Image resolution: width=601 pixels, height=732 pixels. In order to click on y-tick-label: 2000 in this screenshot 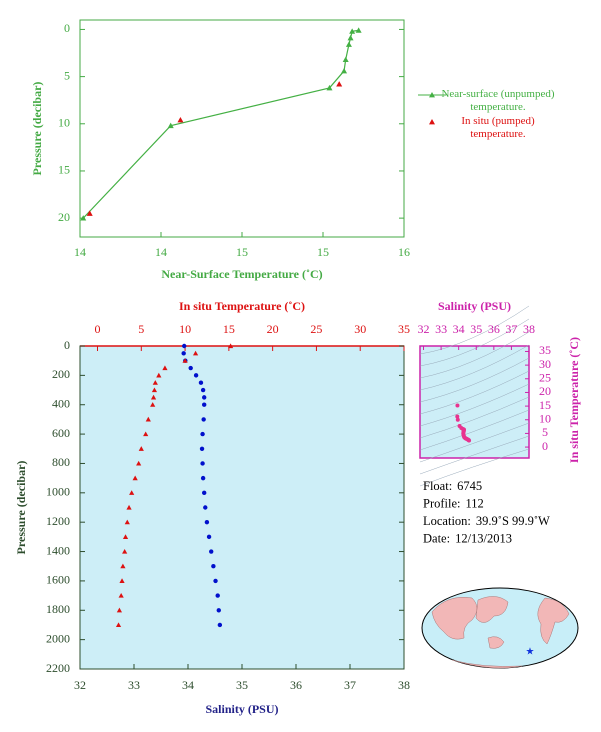, I will do `click(58, 638)`.